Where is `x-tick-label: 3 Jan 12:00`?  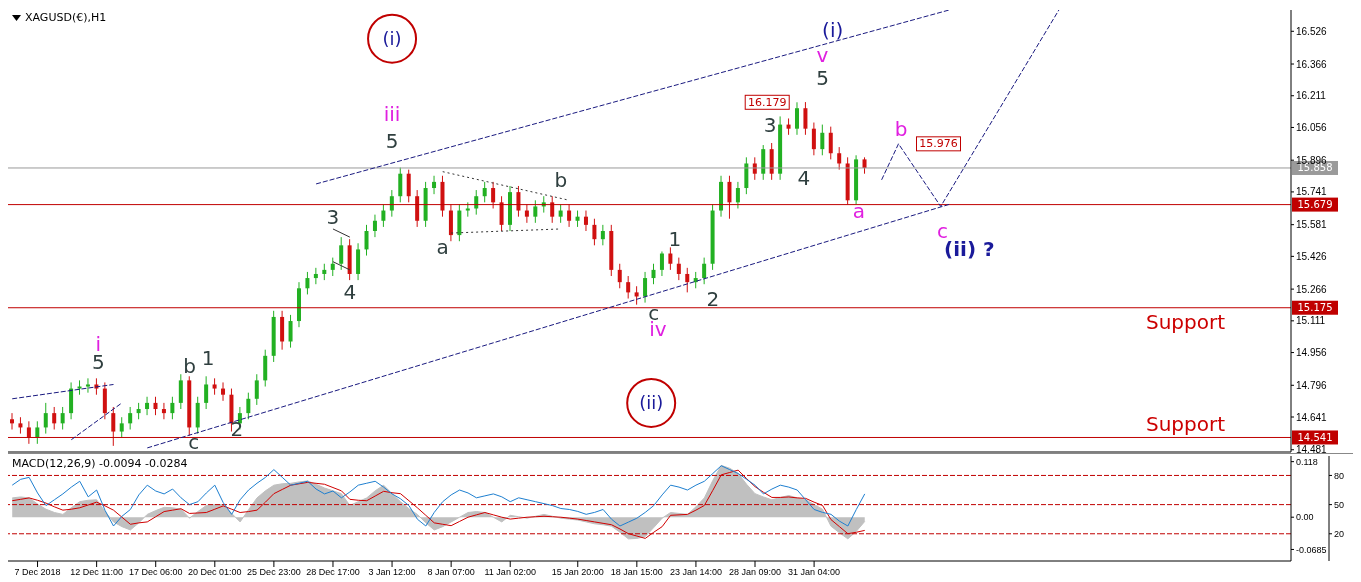
x-tick-label: 3 Jan 12:00 is located at coordinates (392, 572).